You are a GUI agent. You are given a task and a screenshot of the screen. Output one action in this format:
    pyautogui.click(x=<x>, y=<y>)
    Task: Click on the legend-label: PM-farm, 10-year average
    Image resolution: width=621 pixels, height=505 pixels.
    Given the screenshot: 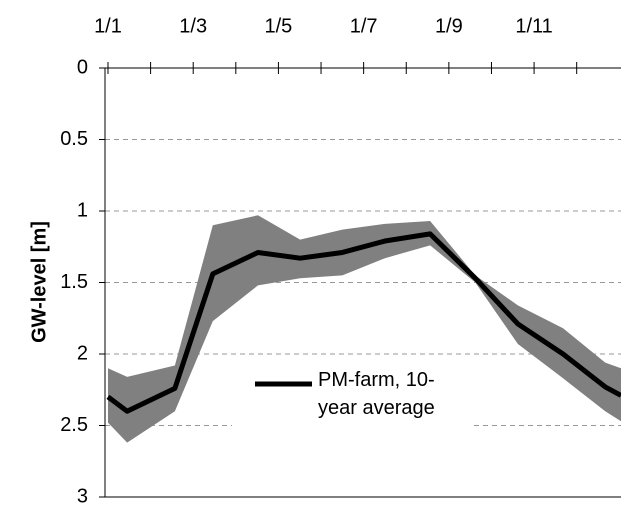 What is the action you would take?
    pyautogui.click(x=376, y=394)
    